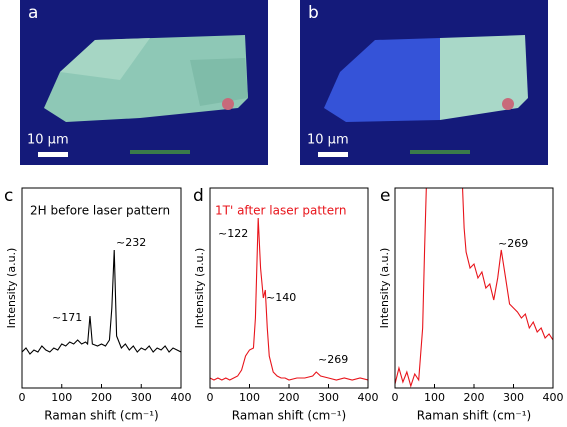 This screenshot has width=567, height=427. I want to click on peak-label: ~122, so click(233, 233).